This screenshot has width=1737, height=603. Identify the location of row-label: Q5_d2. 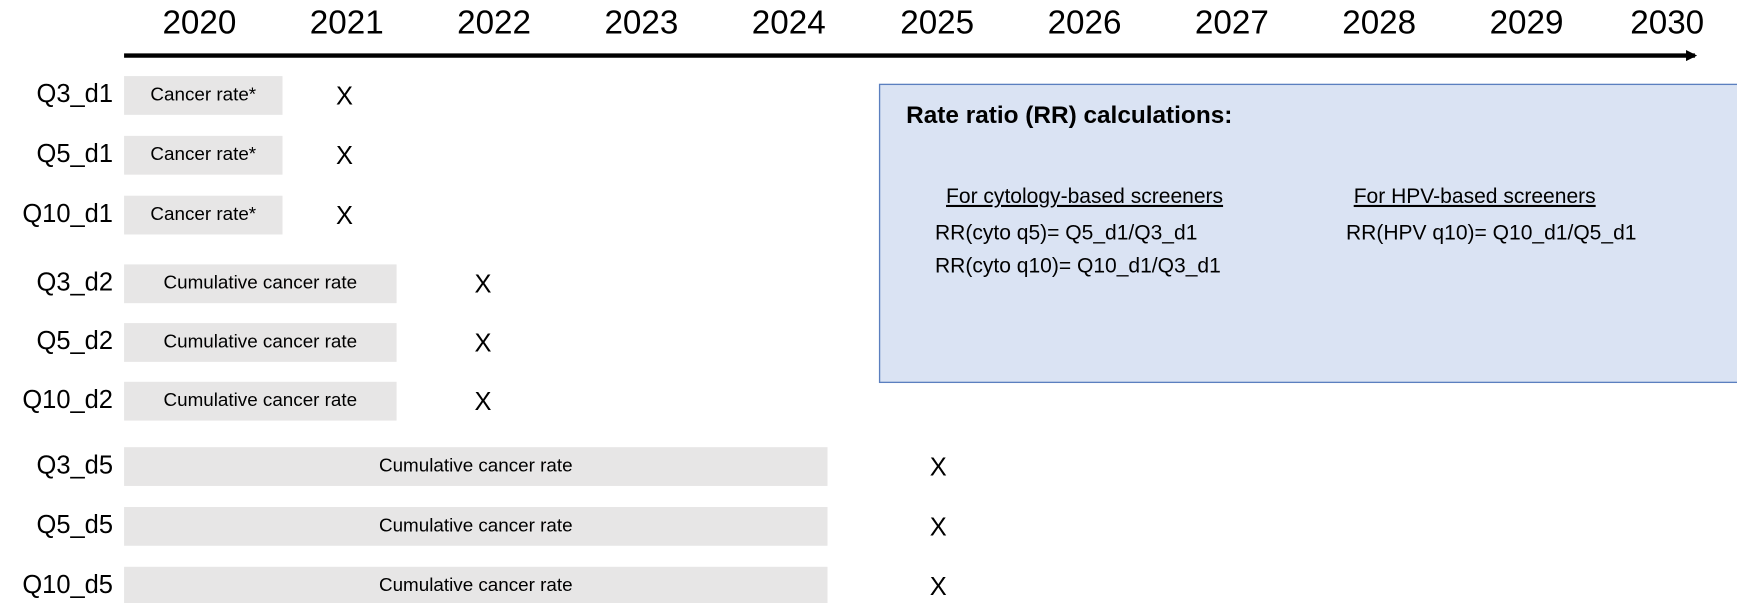
(75, 341).